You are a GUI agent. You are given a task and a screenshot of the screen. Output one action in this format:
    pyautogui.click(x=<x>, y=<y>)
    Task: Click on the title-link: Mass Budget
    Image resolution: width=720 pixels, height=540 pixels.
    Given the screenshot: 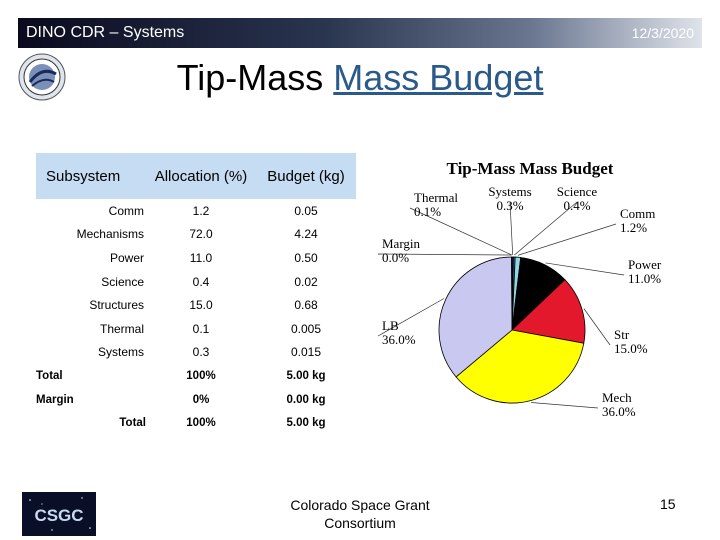 What is the action you would take?
    pyautogui.click(x=438, y=77)
    